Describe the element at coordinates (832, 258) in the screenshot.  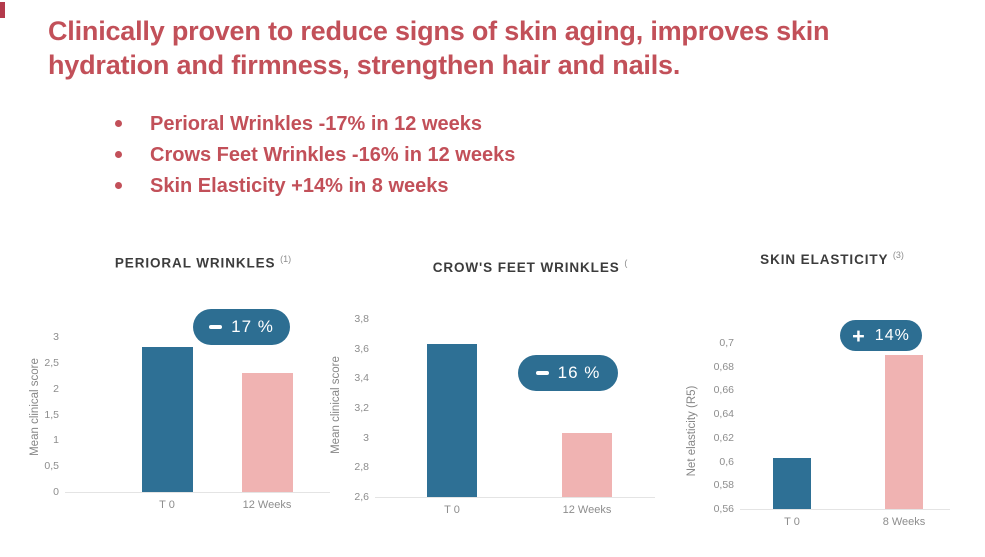
I see `chart-title: SKIN ELASTICITY (3)` at that location.